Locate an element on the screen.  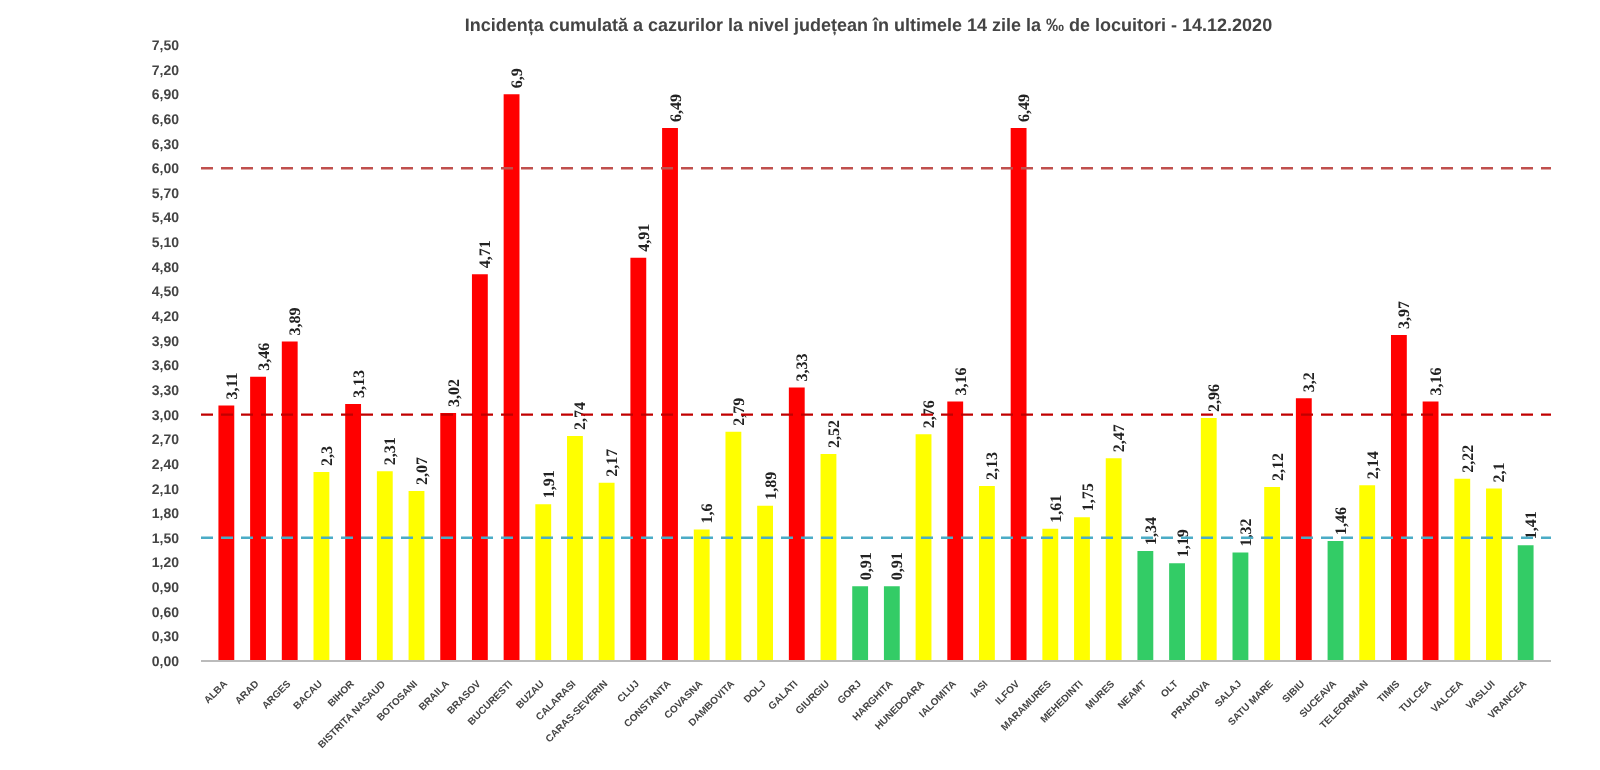
data-label: 2,22 is located at coordinates (1467, 458).